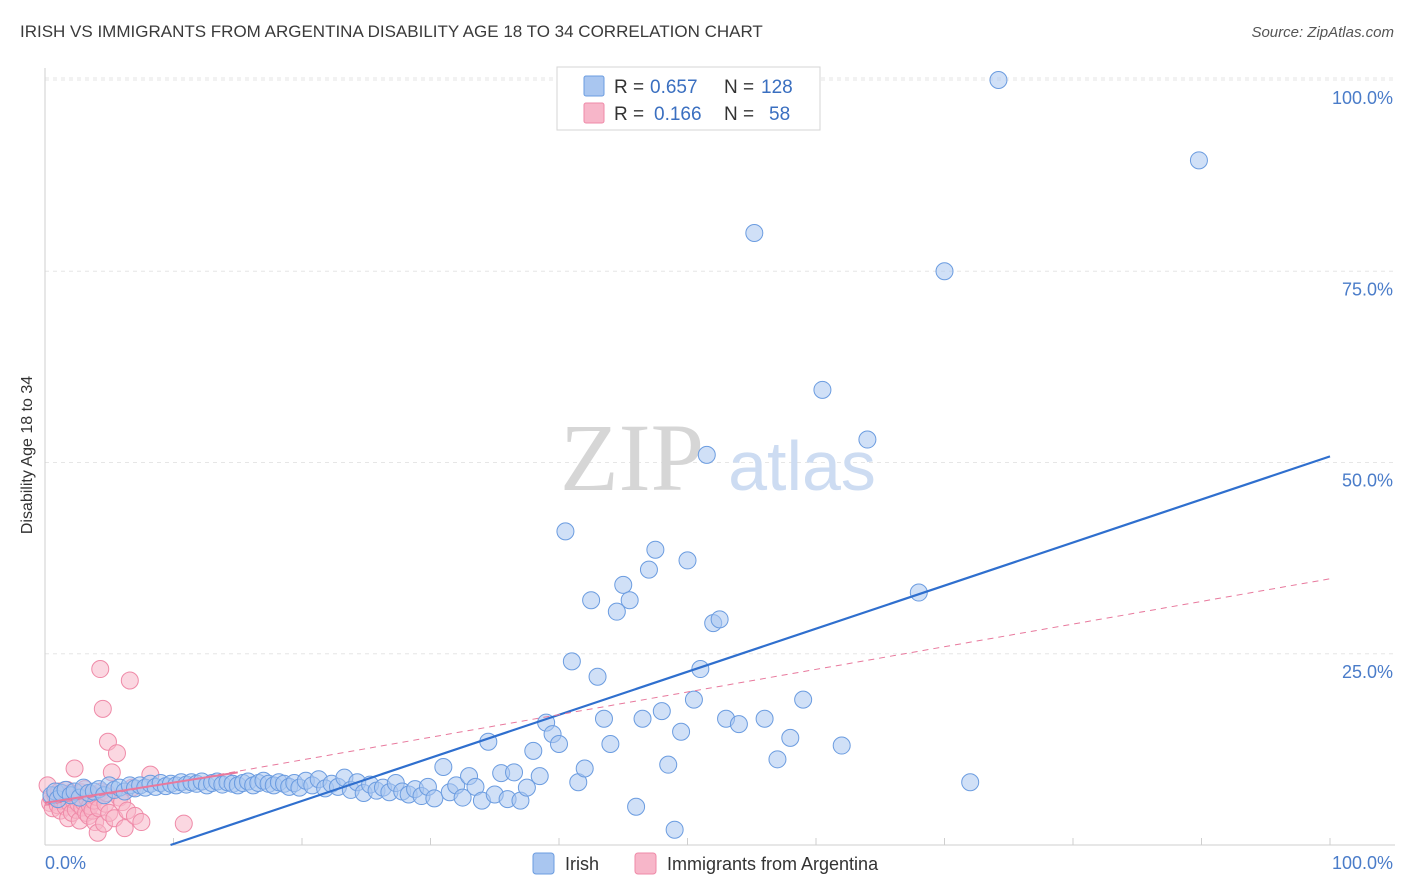 Image resolution: width=1406 pixels, height=892 pixels. I want to click on legend-swatch-irish, so click(594, 86).